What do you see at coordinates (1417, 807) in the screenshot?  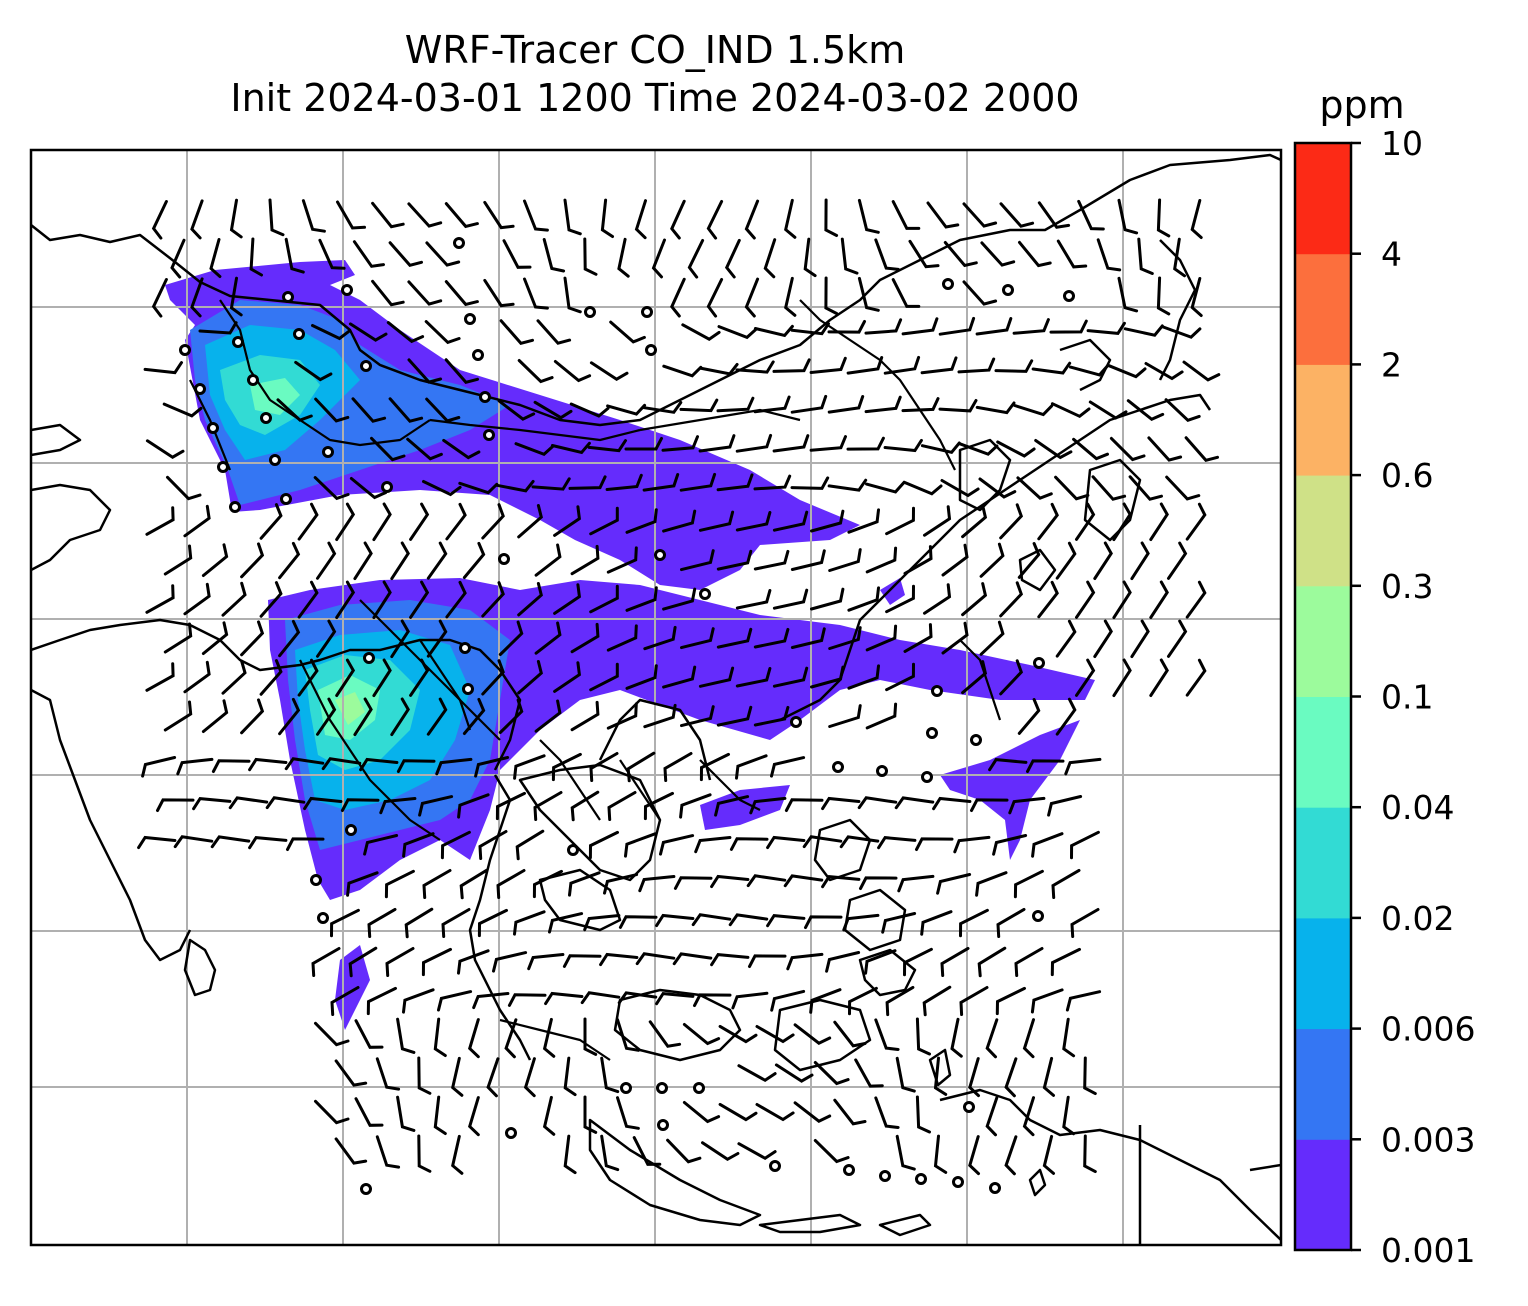 I see `colorbar-tick-label: 0.04` at bounding box center [1417, 807].